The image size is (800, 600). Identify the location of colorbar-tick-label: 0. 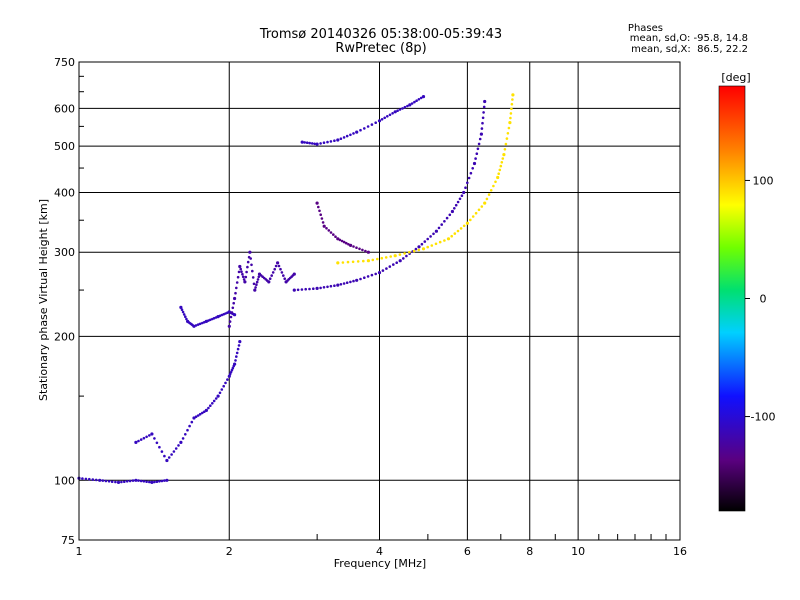
(763, 299).